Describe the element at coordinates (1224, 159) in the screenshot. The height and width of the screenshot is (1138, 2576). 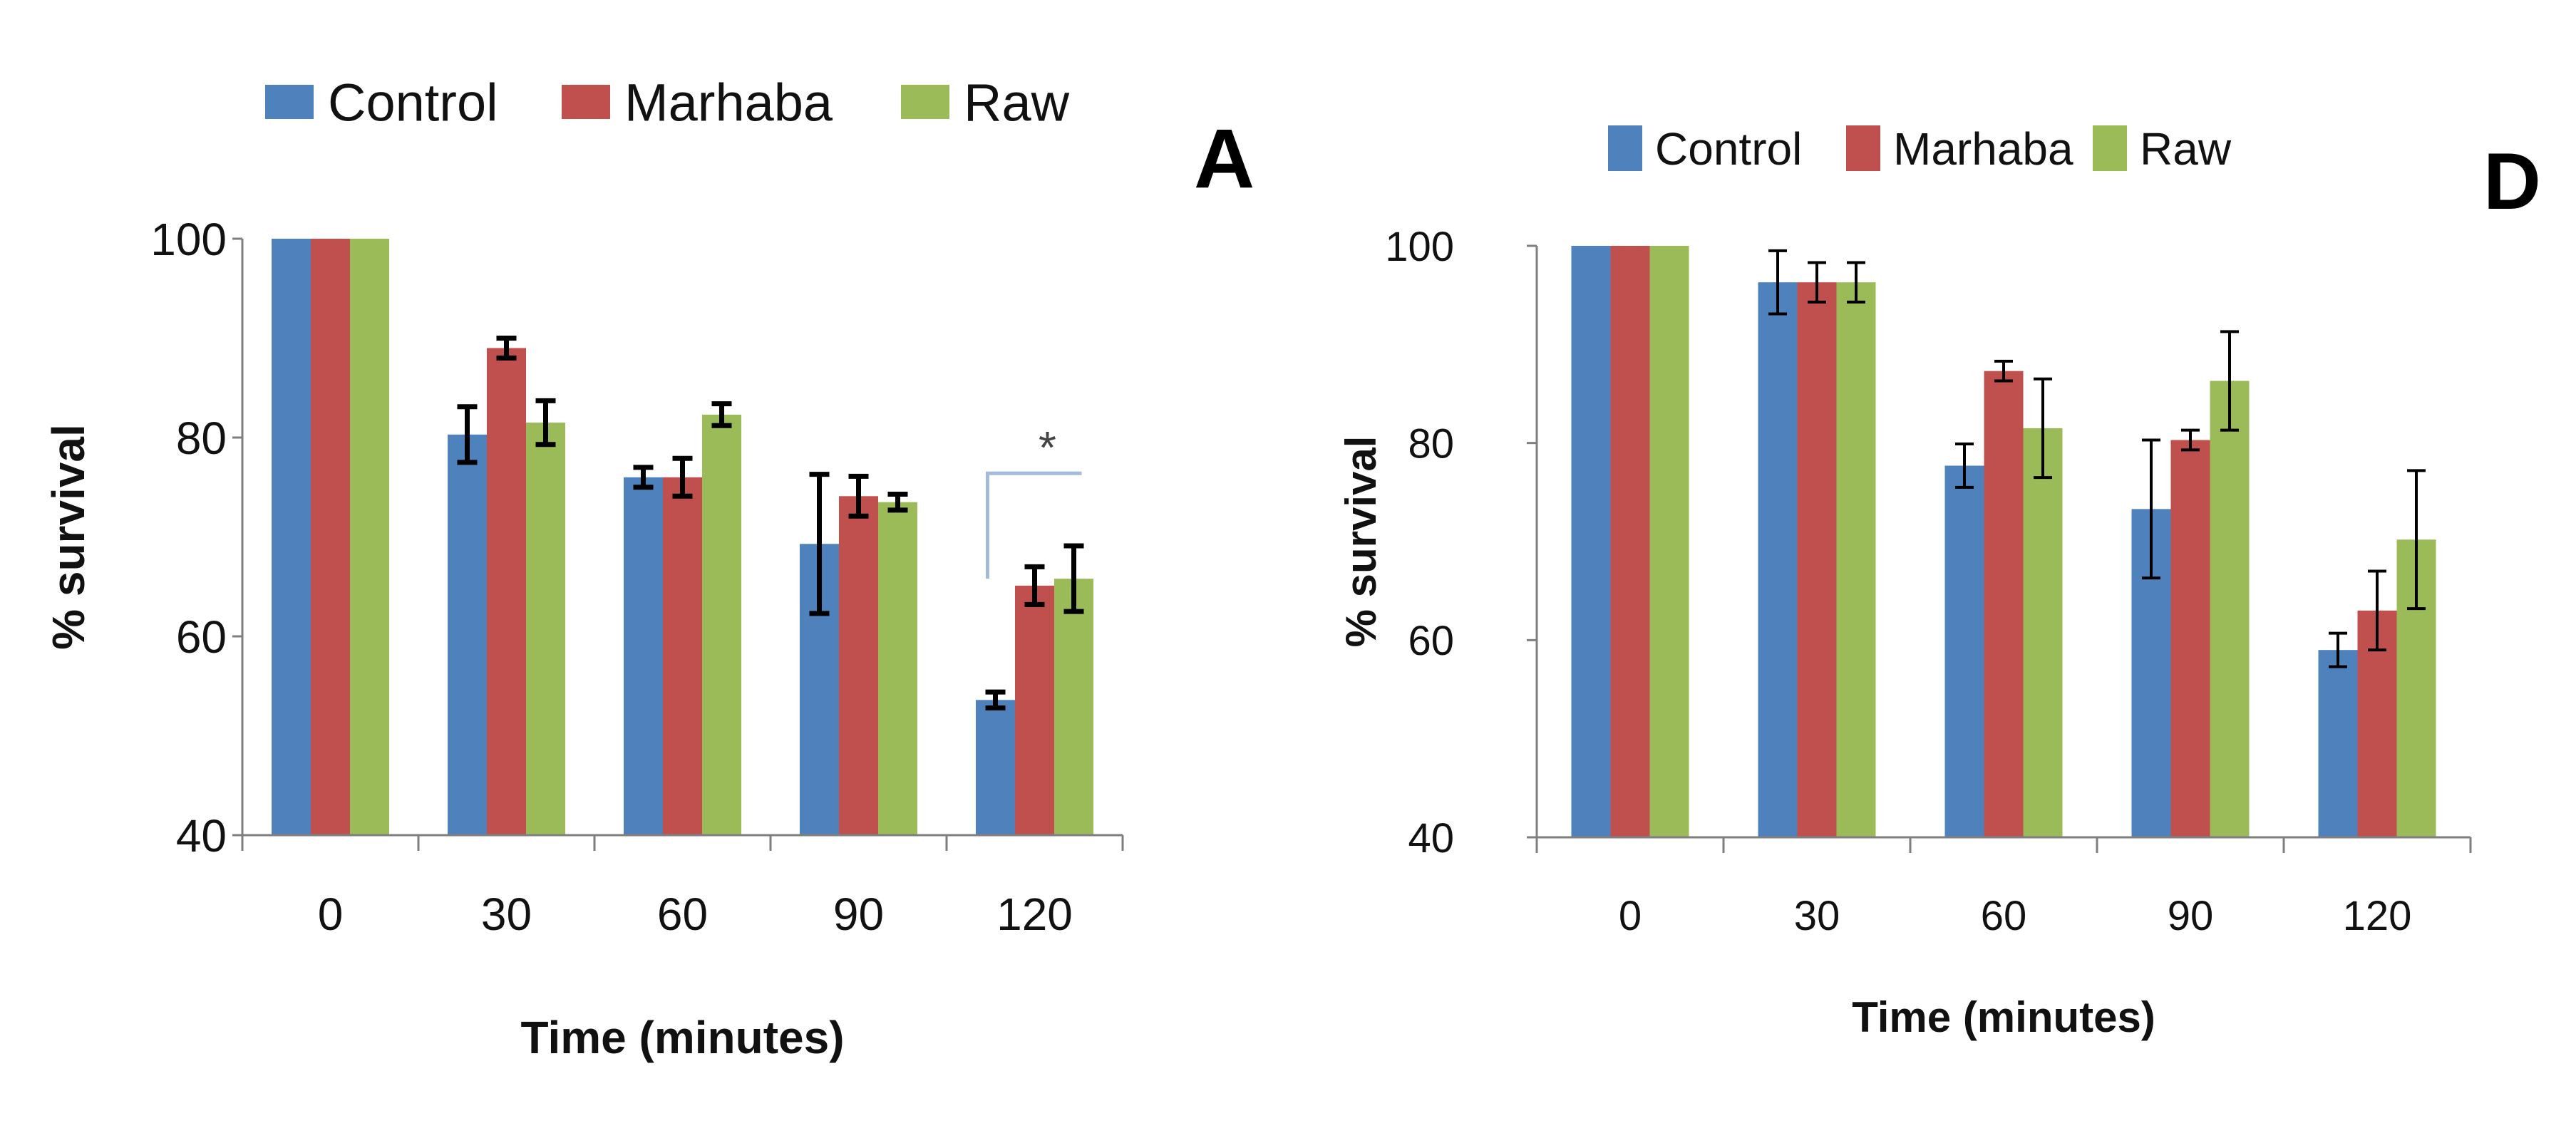
I see `panel-letter: A` at that location.